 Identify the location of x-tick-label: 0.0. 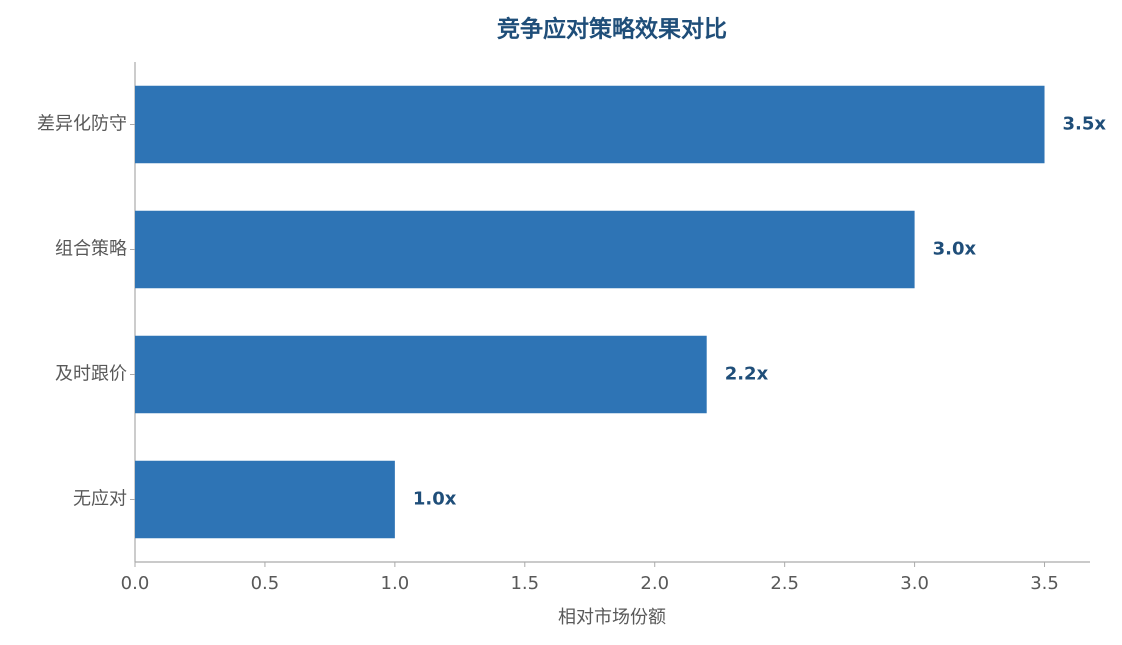
(135, 583).